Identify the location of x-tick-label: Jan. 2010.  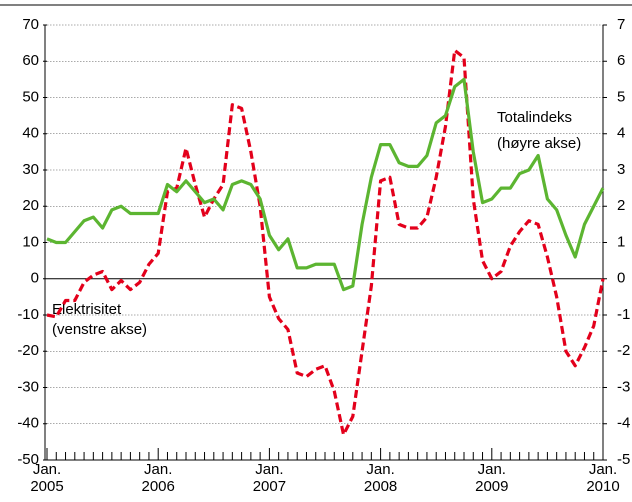
(602, 478).